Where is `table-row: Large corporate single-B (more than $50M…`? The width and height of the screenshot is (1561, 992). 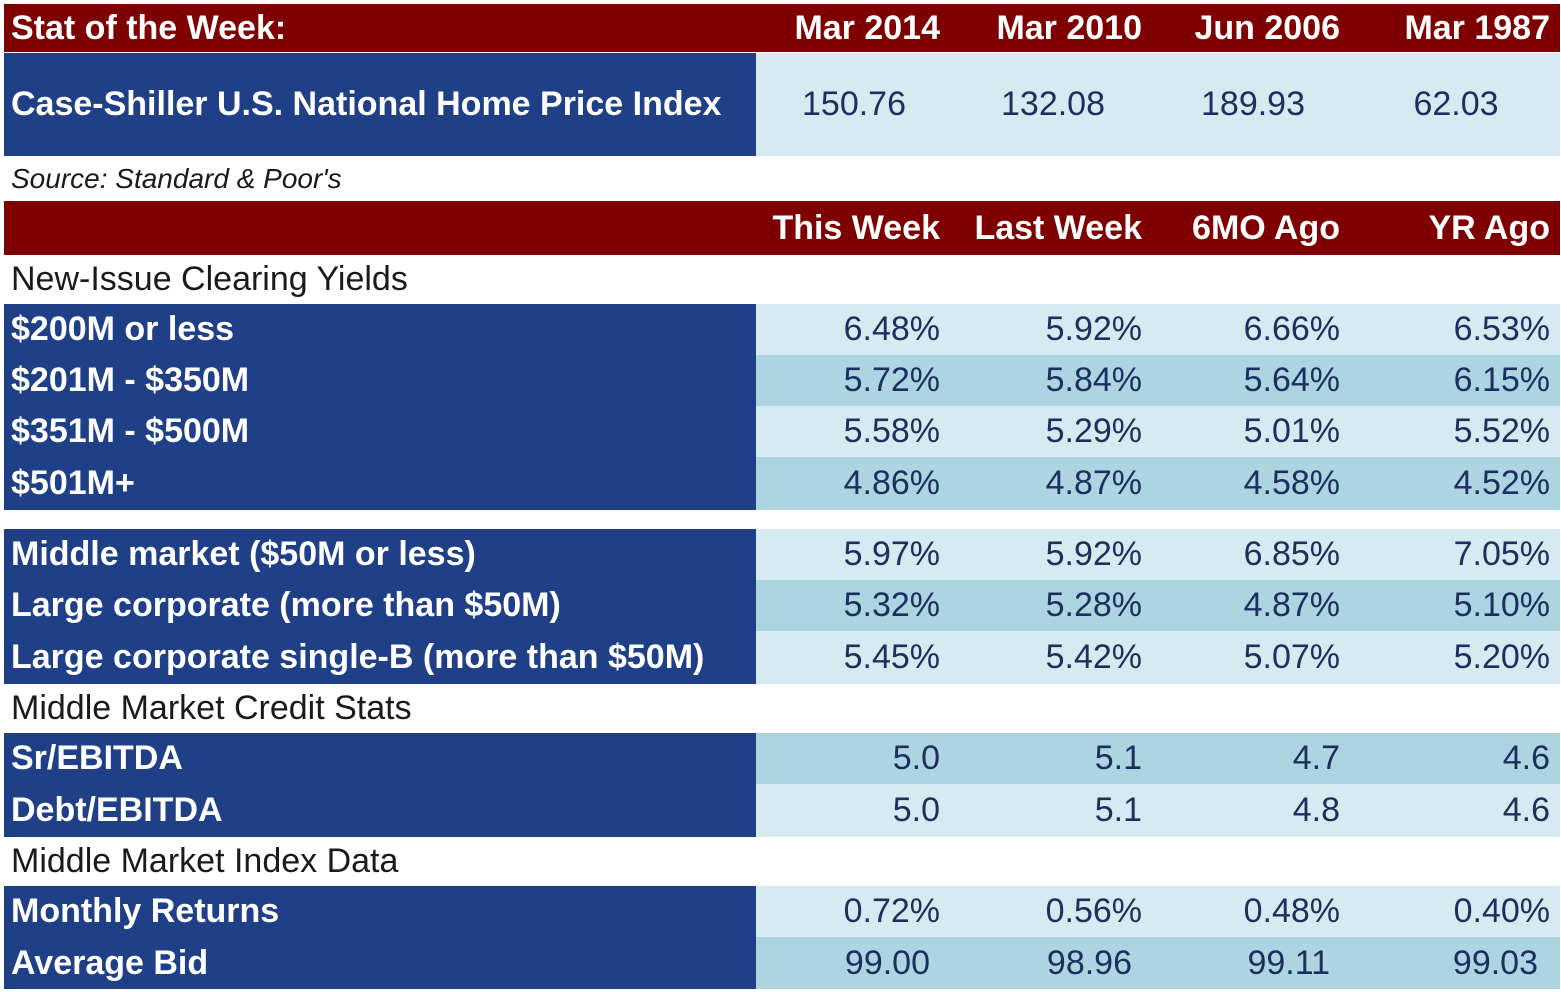 table-row: Large corporate single-B (more than $50M… is located at coordinates (782, 657).